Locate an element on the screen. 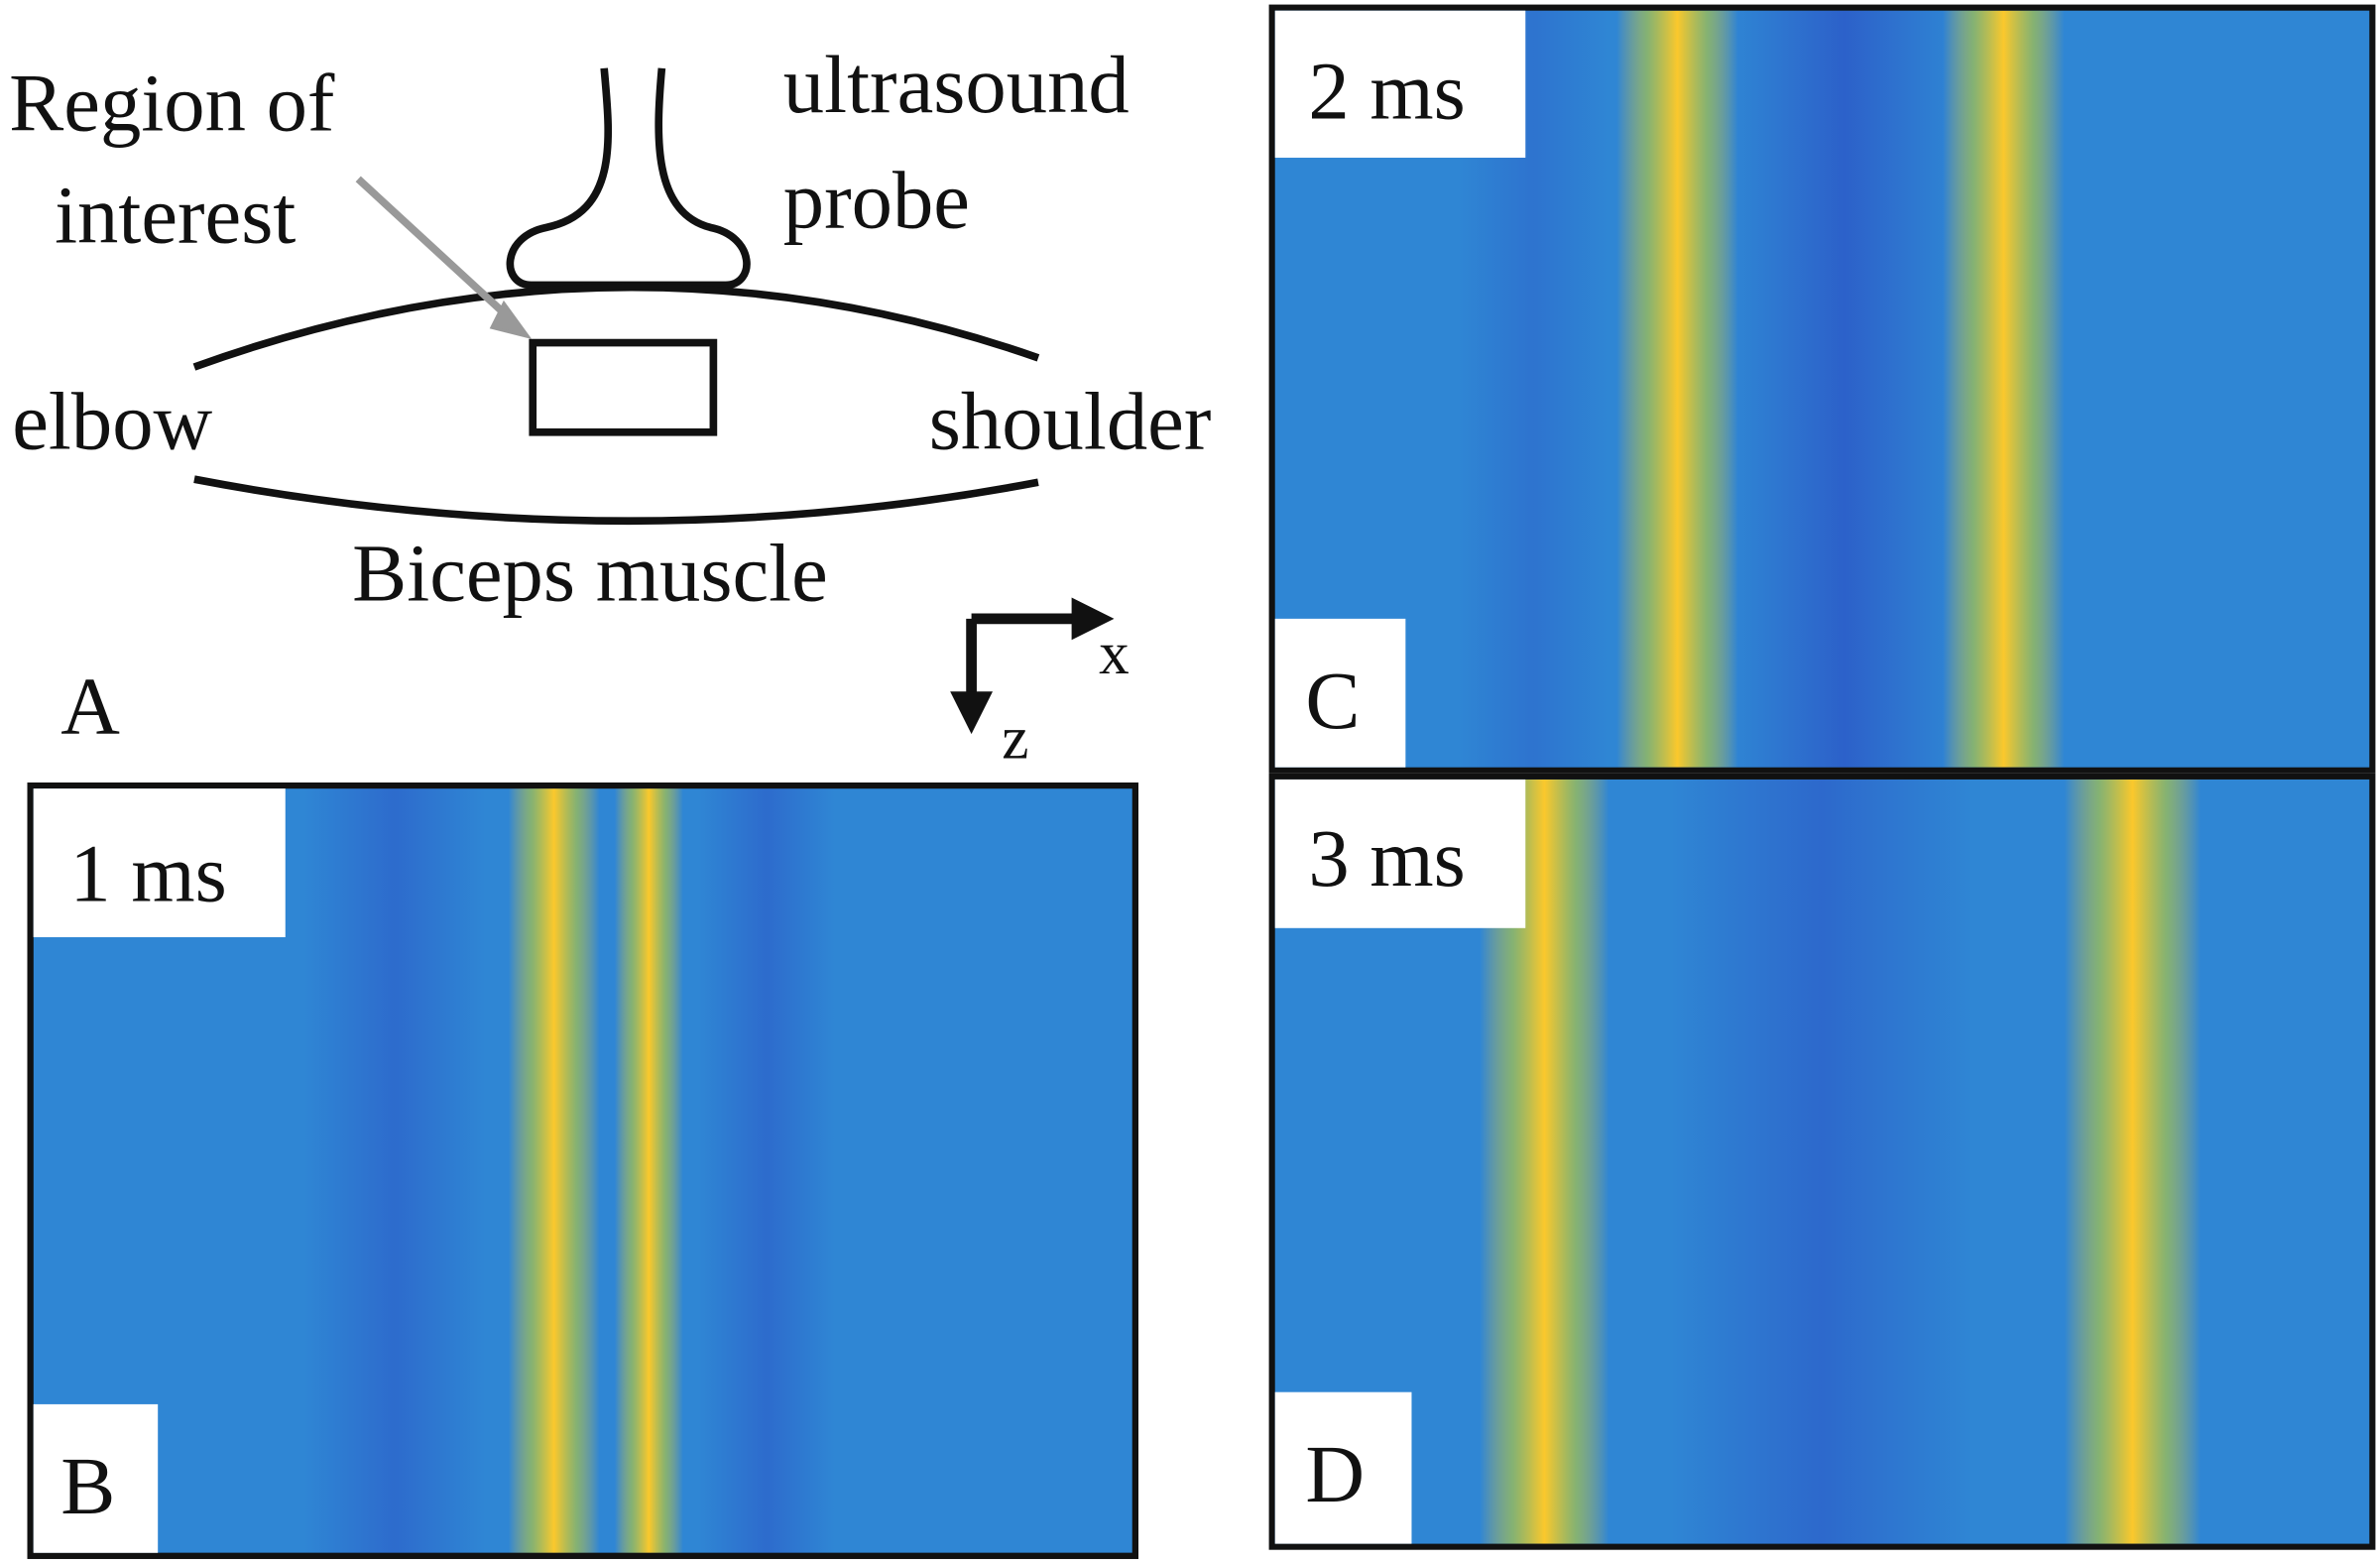  arm-top is located at coordinates (616, 327).